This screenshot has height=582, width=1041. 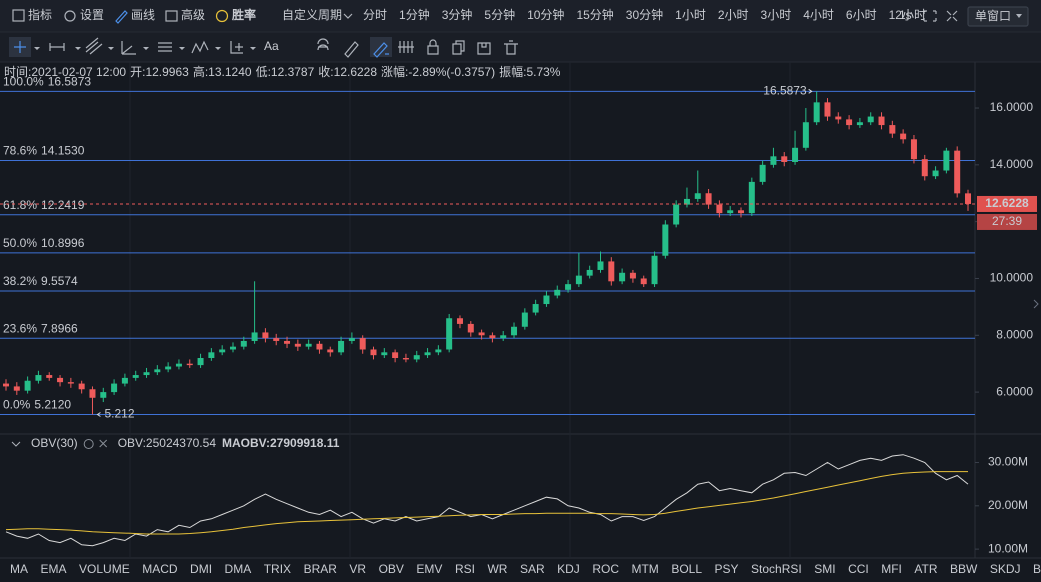 What do you see at coordinates (351, 49) in the screenshot?
I see `ruler-tool` at bounding box center [351, 49].